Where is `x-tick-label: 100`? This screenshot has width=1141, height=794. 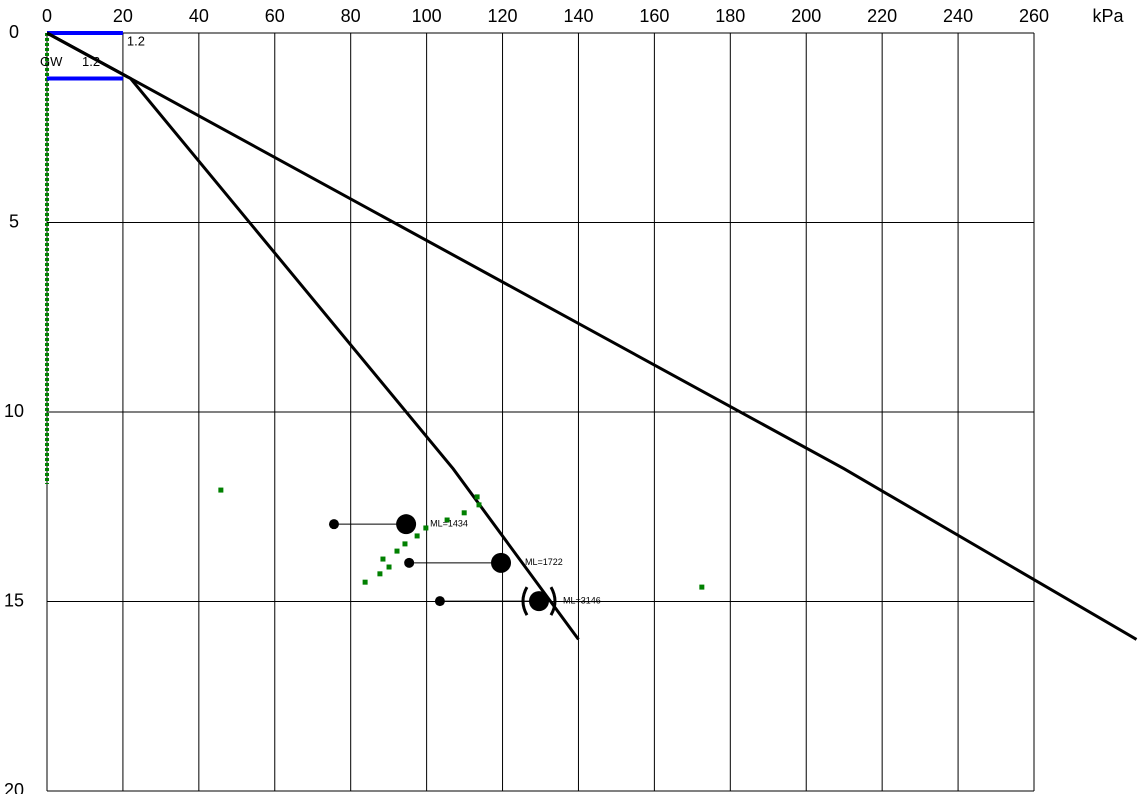 x-tick-label: 100 is located at coordinates (427, 16).